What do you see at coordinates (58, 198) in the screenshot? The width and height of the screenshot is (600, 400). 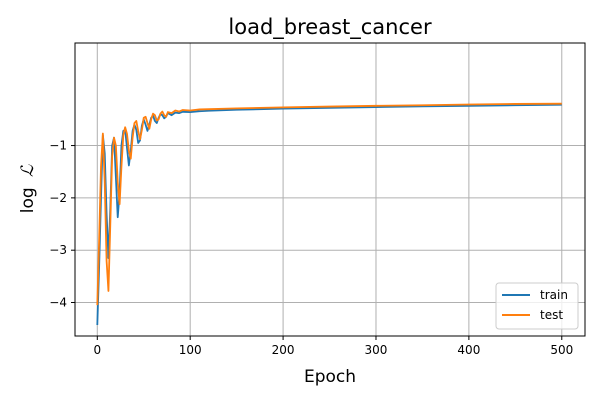 I see `y-tick-label: −2` at bounding box center [58, 198].